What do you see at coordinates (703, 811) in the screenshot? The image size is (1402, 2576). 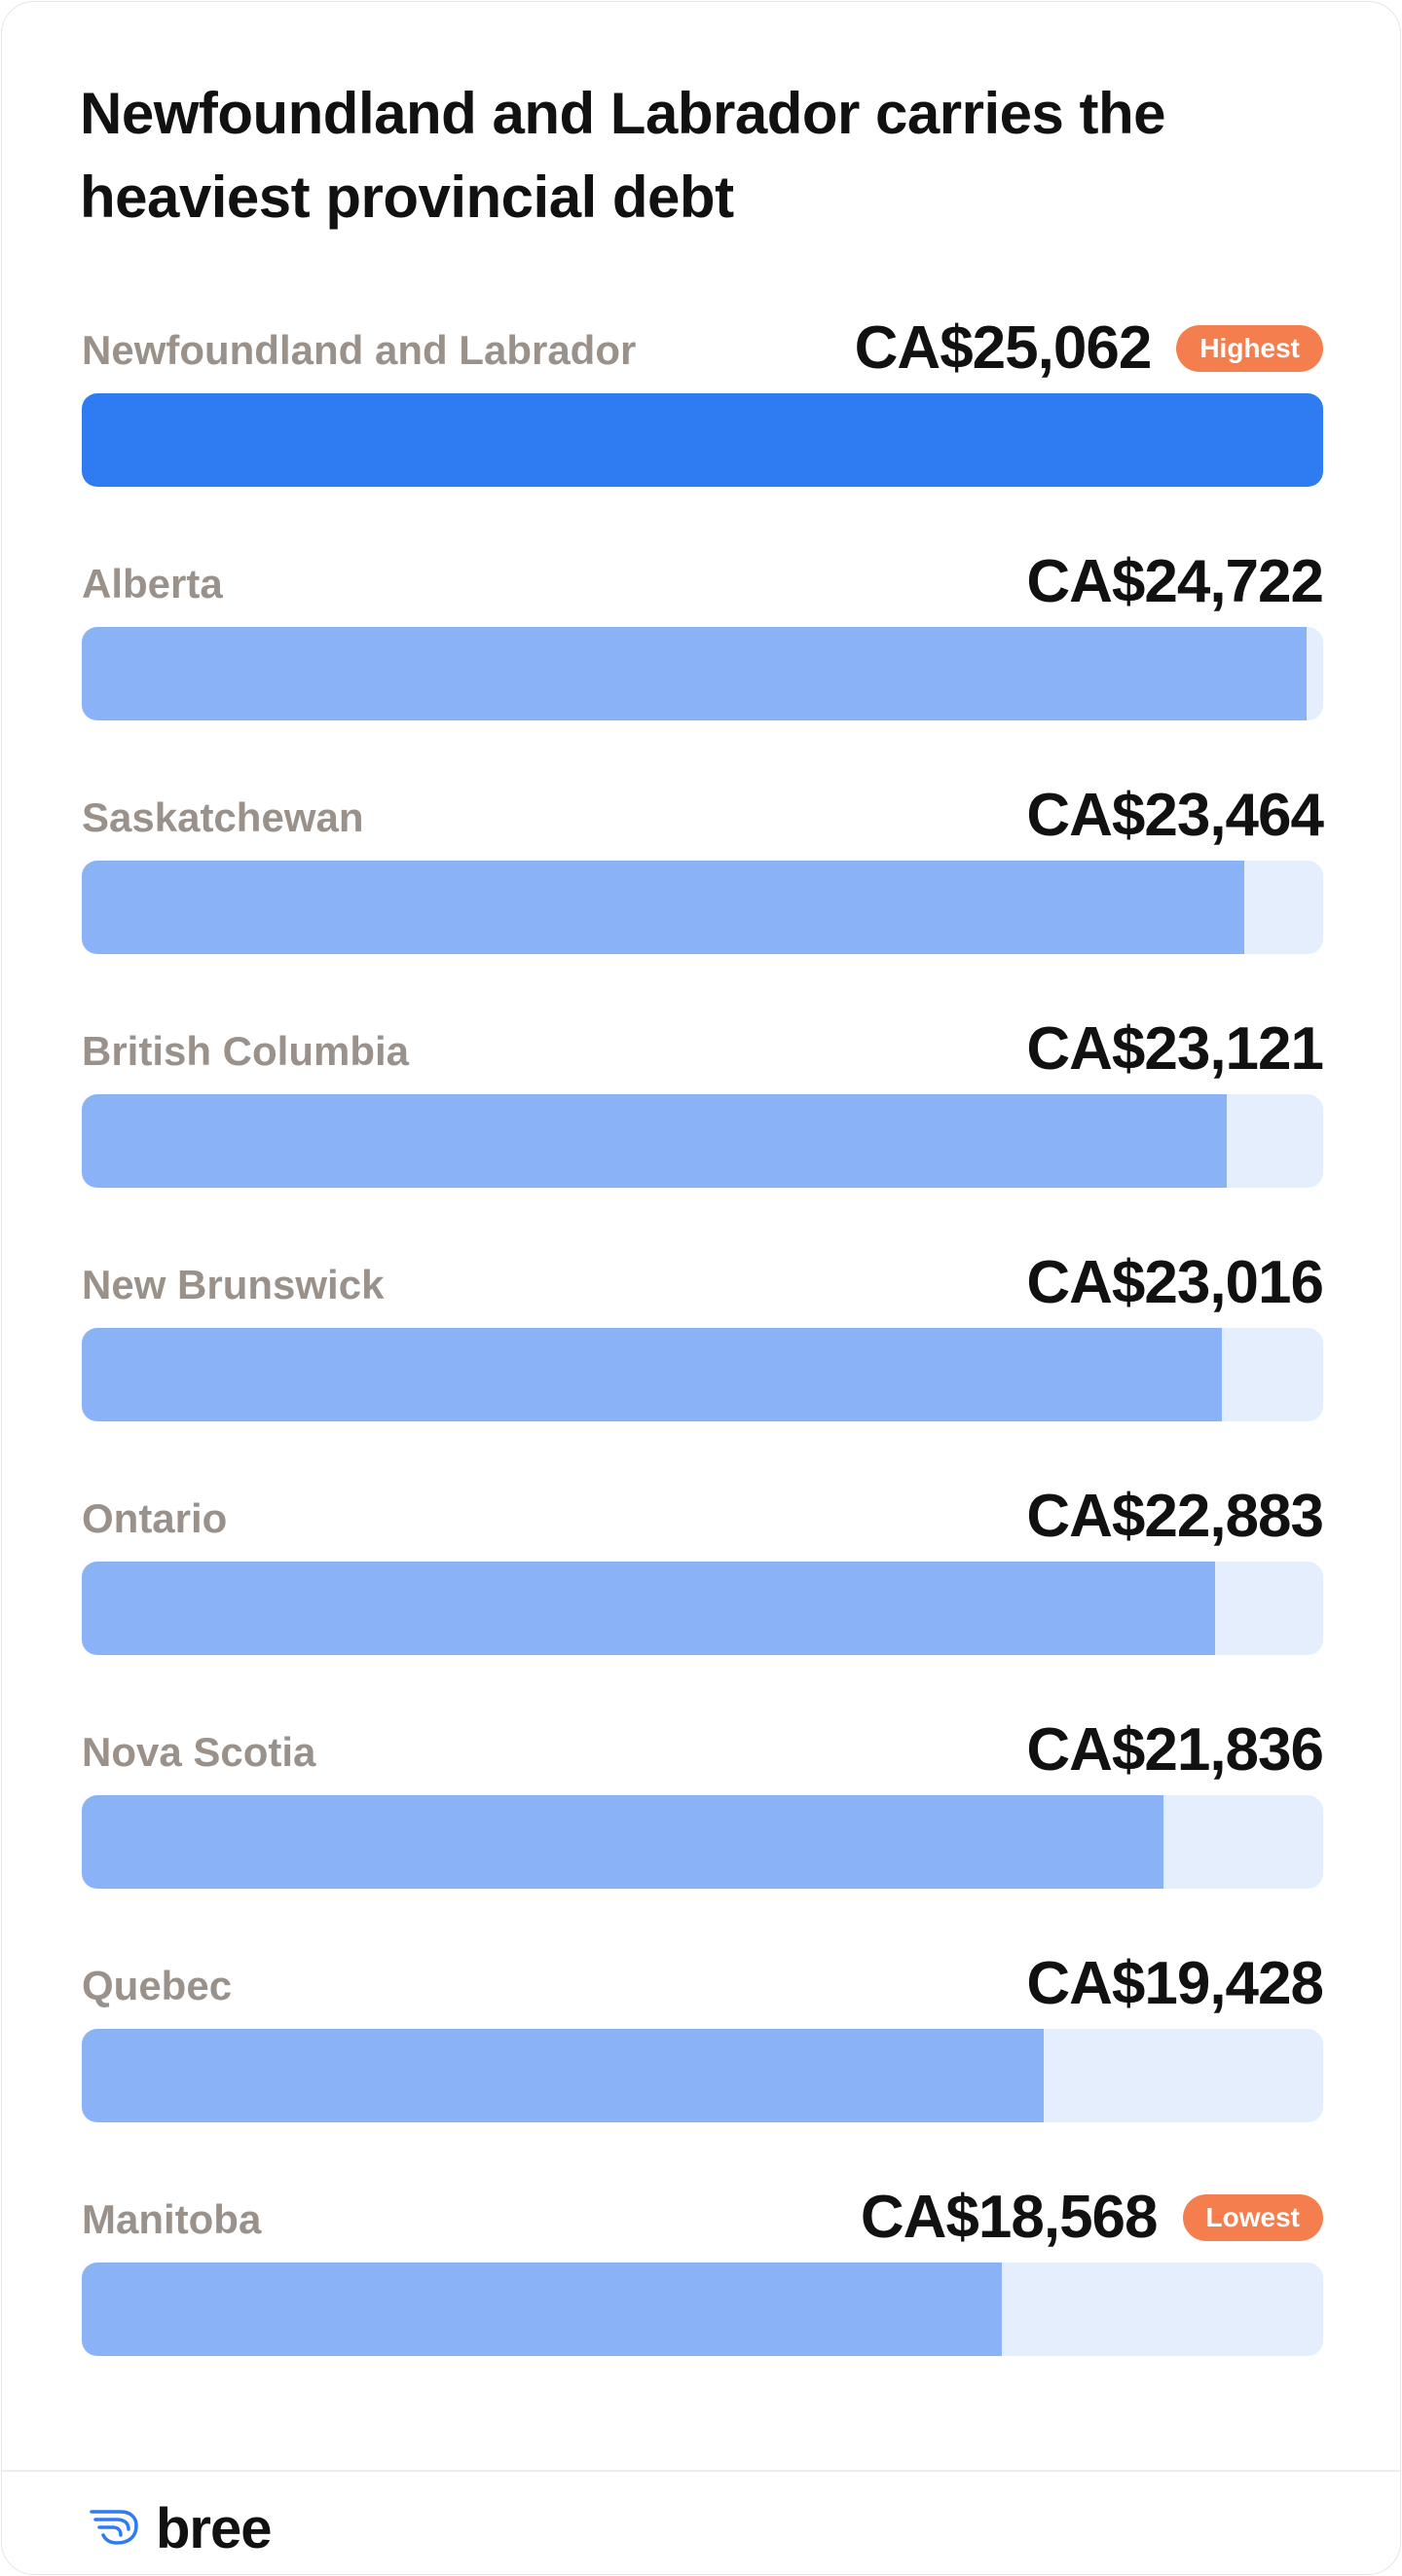 I see `bar-row-header: Saskatchewan CA$23,464` at bounding box center [703, 811].